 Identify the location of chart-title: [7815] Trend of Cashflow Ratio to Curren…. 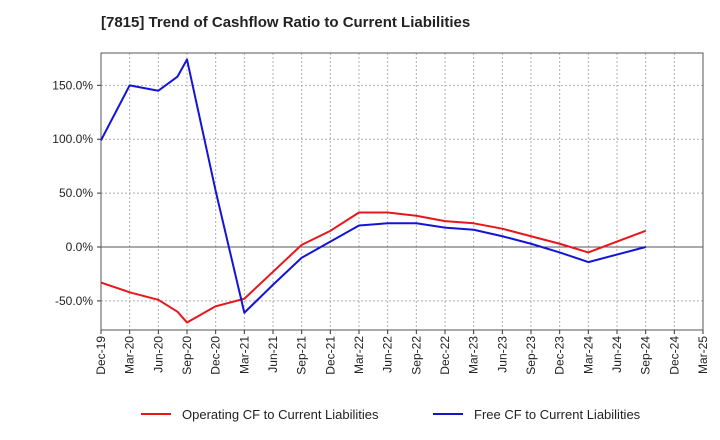
(286, 22).